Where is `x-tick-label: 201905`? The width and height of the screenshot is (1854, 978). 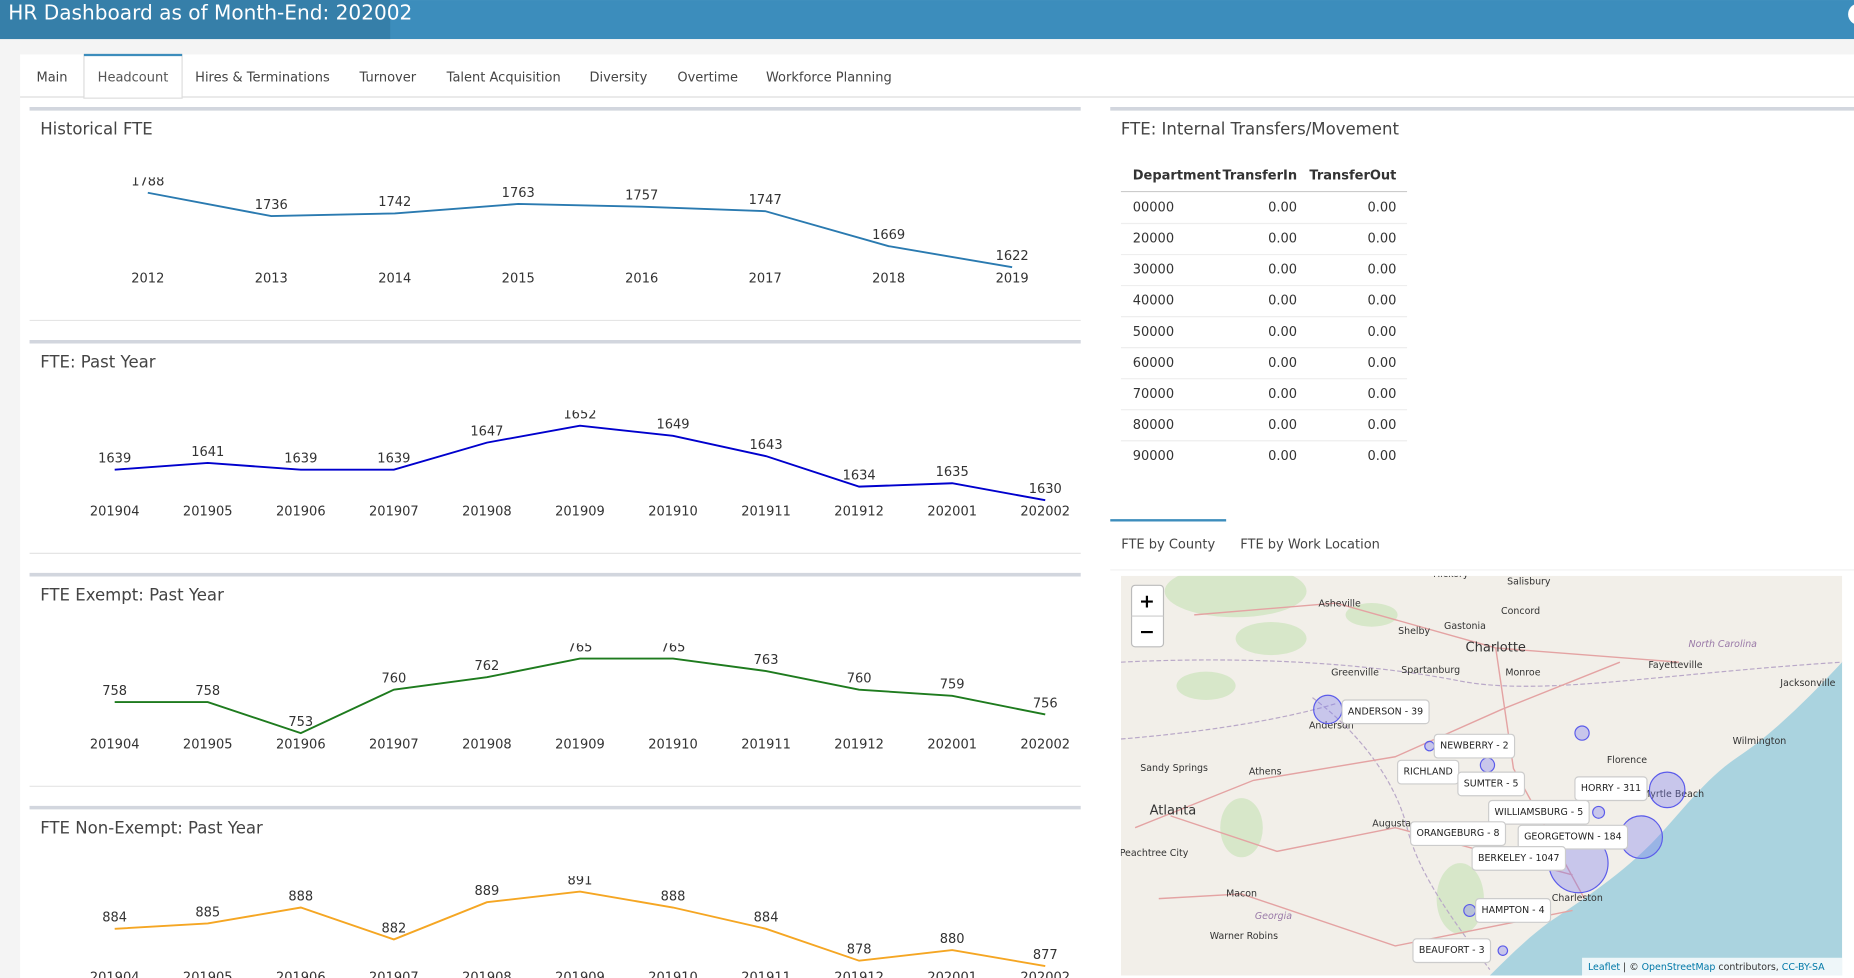 x-tick-label: 201905 is located at coordinates (208, 974).